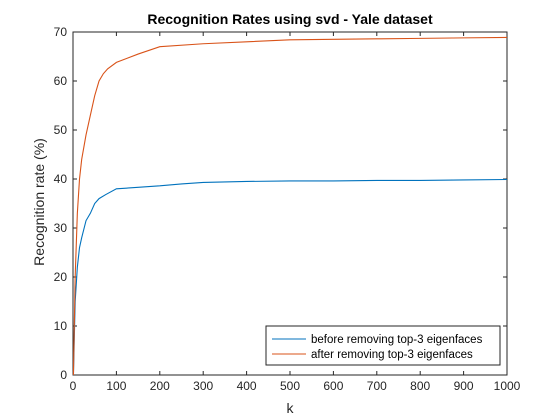 This screenshot has height=420, width=560. Describe the element at coordinates (61, 32) in the screenshot. I see `y-tick-label: 70` at that location.